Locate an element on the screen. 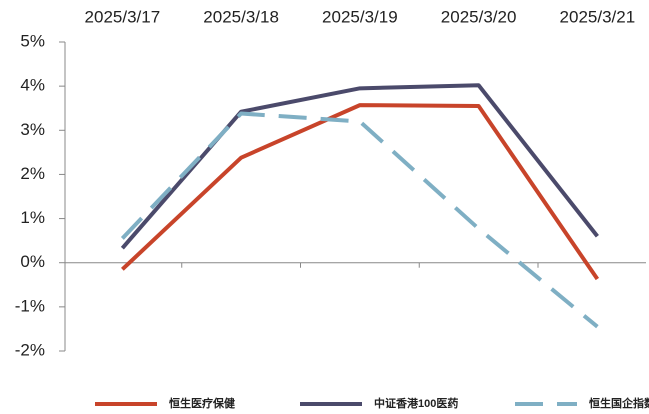 Image resolution: width=649 pixels, height=414 pixels. x-tick-label: 2025/3/18 is located at coordinates (241, 16).